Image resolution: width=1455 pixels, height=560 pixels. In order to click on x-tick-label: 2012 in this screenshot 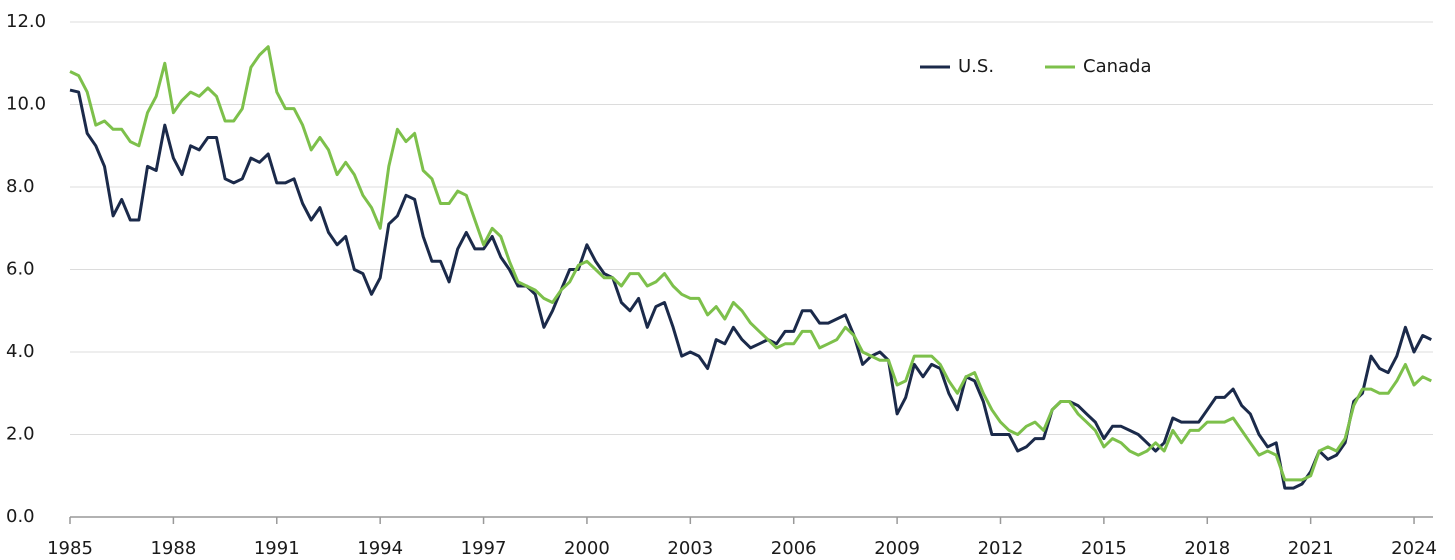, I will do `click(1001, 548)`.